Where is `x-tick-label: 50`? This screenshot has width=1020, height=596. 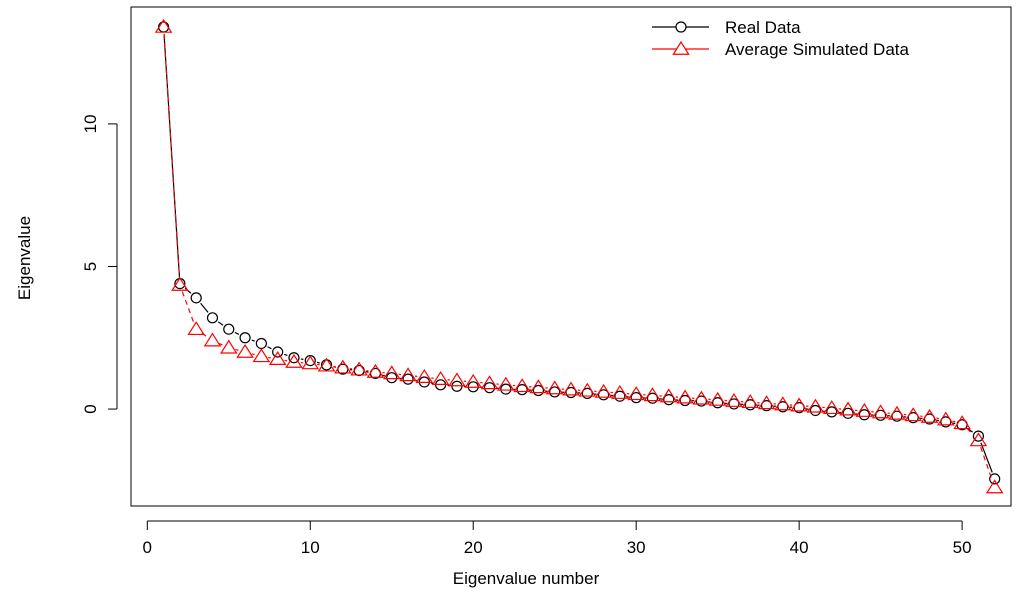
x-tick-label: 50 is located at coordinates (962, 547).